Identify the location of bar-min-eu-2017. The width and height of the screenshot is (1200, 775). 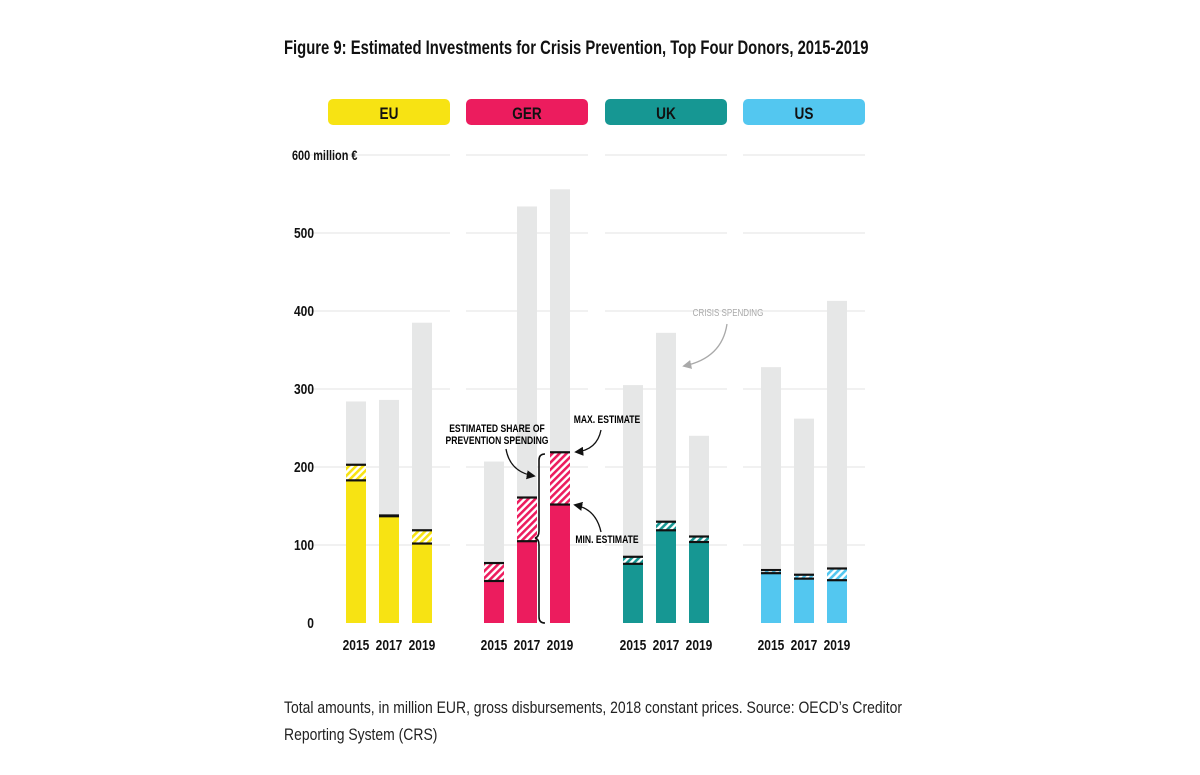
(389, 569).